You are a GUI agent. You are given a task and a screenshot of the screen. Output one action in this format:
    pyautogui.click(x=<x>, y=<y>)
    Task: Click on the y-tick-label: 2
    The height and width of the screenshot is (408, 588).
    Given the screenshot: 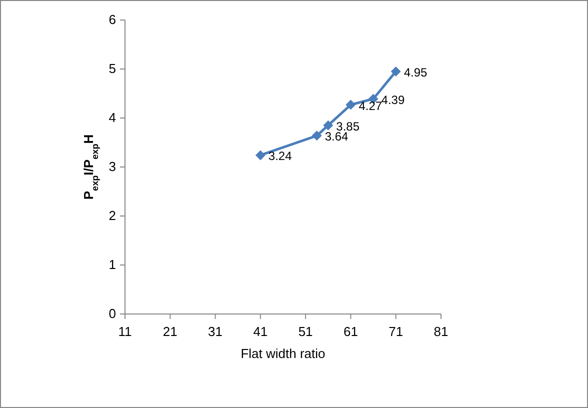 What is the action you would take?
    pyautogui.click(x=112, y=215)
    